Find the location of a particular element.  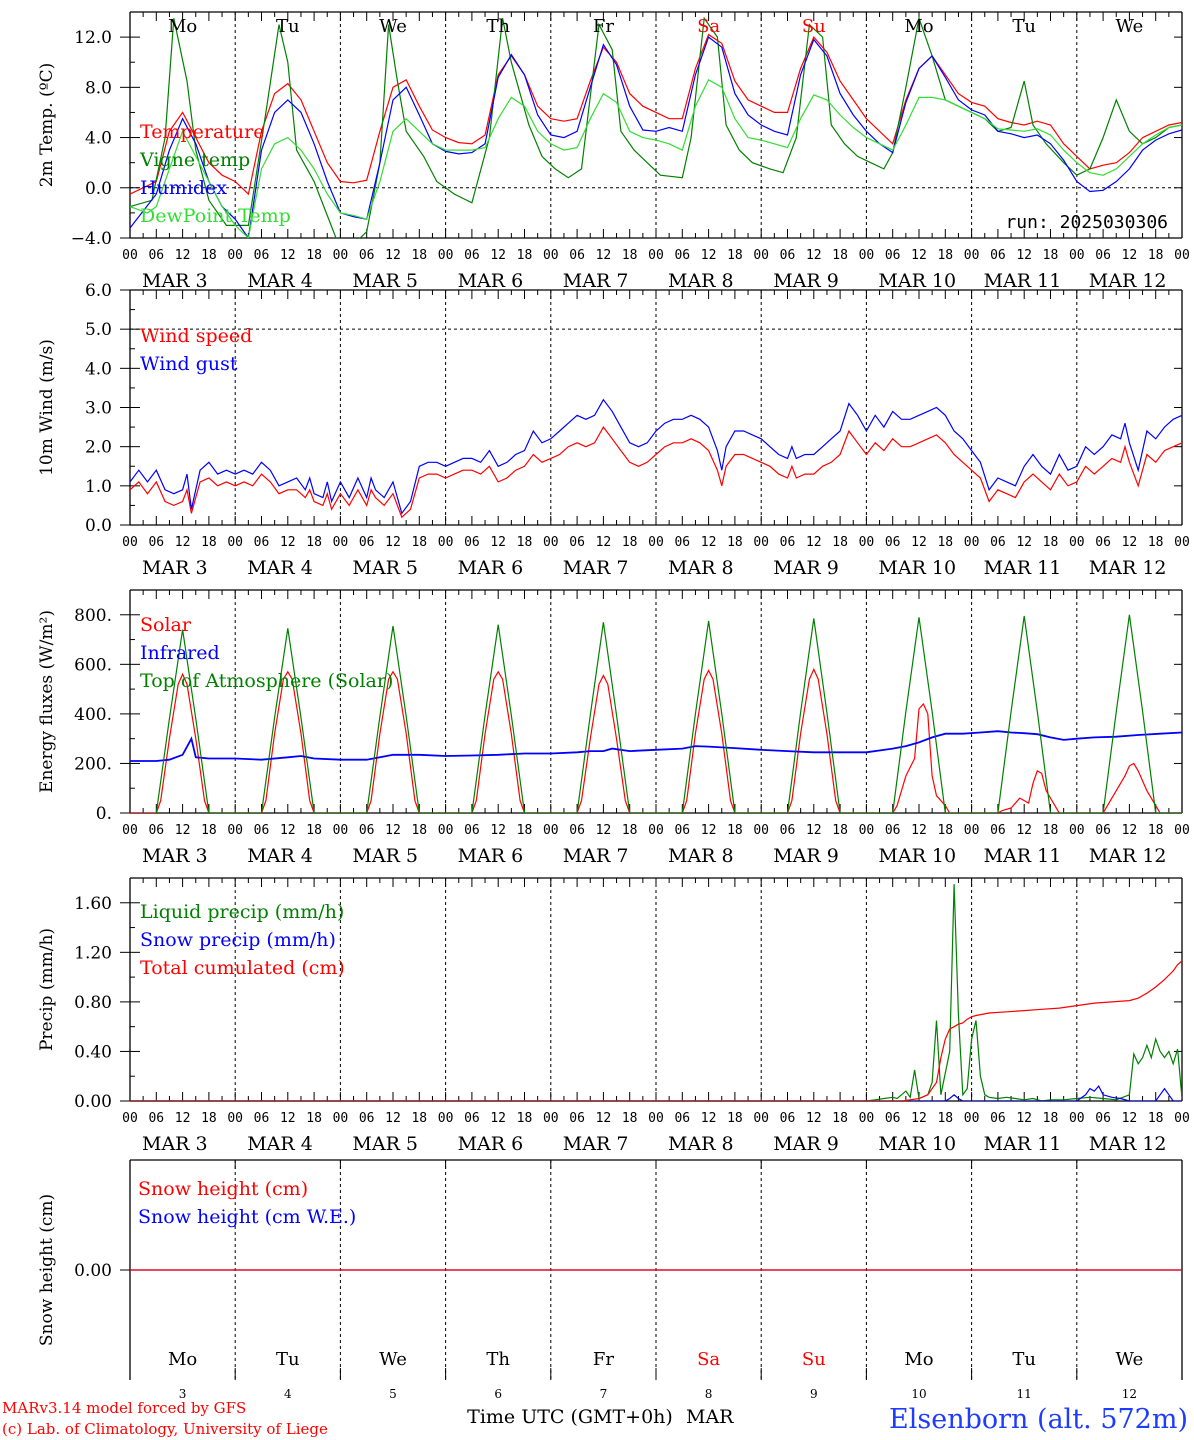

series-line-vigne-temp is located at coordinates (656, 126).